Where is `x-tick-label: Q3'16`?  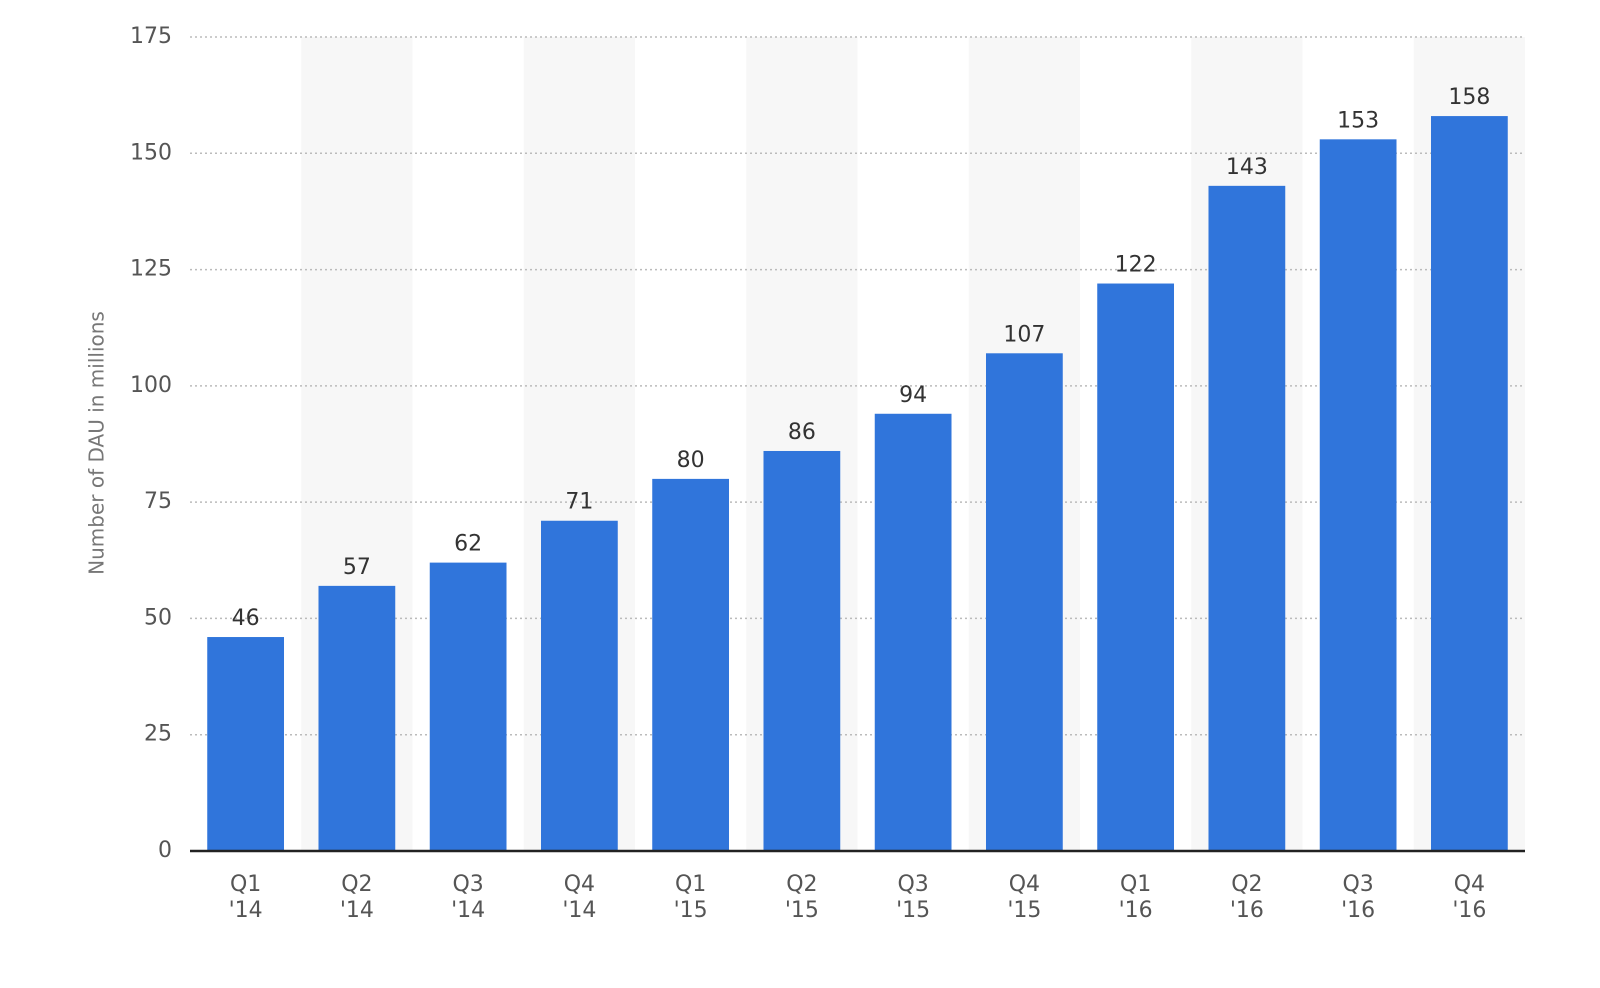
x-tick-label: Q3'16 is located at coordinates (1358, 897).